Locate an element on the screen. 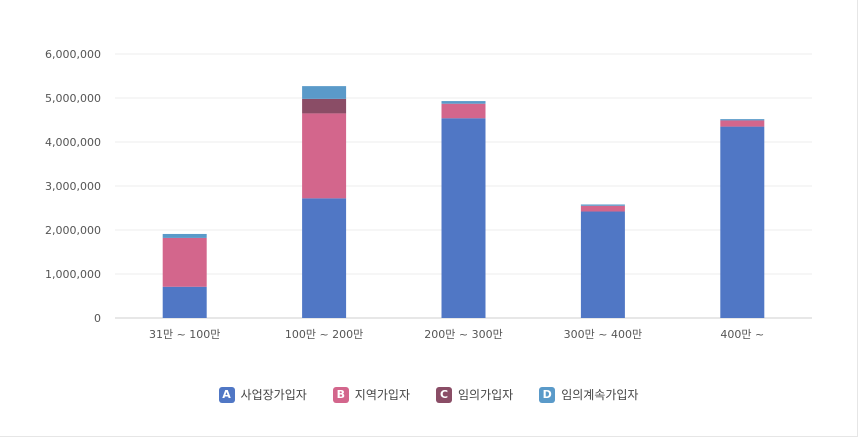 The image size is (859, 438). x-tick-label: 300만 ~ 400만 is located at coordinates (603, 334).